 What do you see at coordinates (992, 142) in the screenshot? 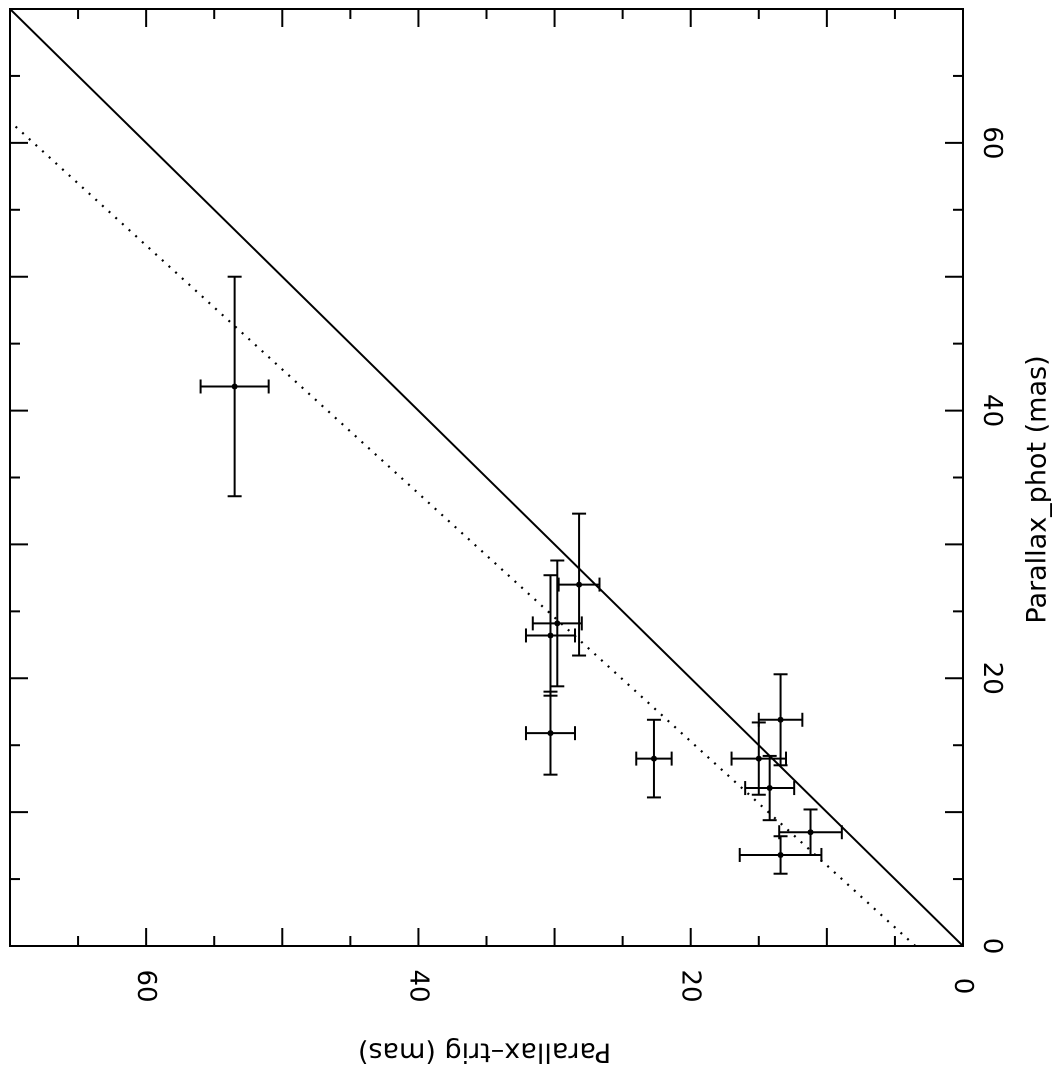
I see `y-tick-label: 60` at bounding box center [992, 142].